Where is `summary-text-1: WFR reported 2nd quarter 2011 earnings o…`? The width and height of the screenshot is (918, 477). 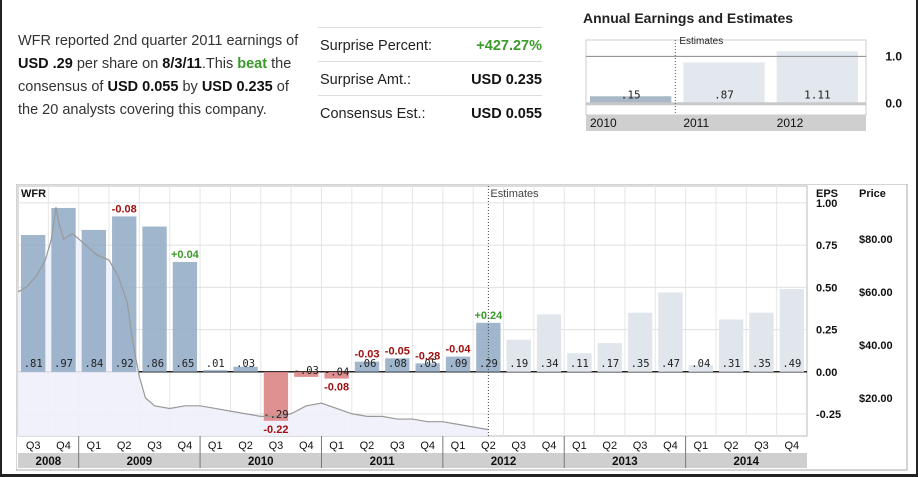
summary-text-1: WFR reported 2nd quarter 2011 earnings o… is located at coordinates (158, 41).